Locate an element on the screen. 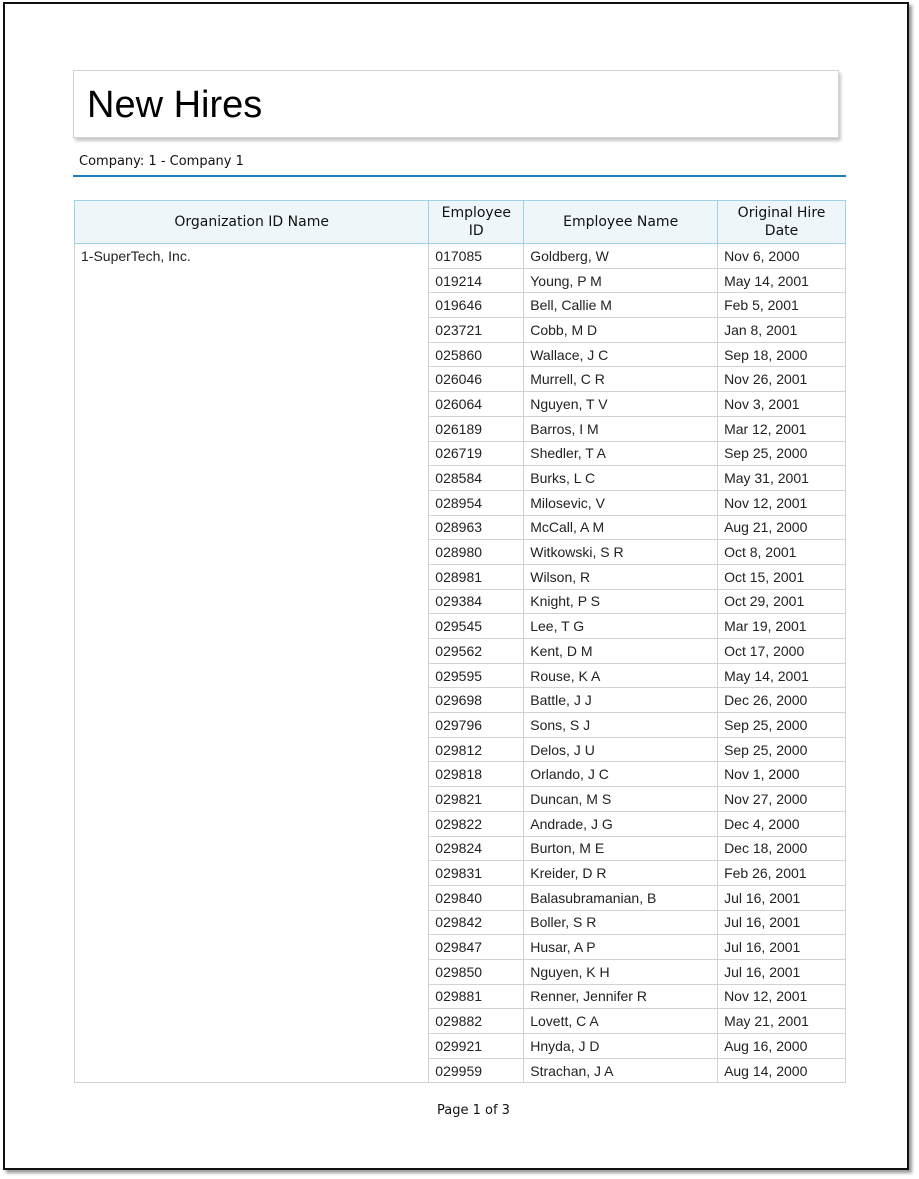 The width and height of the screenshot is (919, 1179). hire-date-cell: Dec 18, 2000 is located at coordinates (781, 848).